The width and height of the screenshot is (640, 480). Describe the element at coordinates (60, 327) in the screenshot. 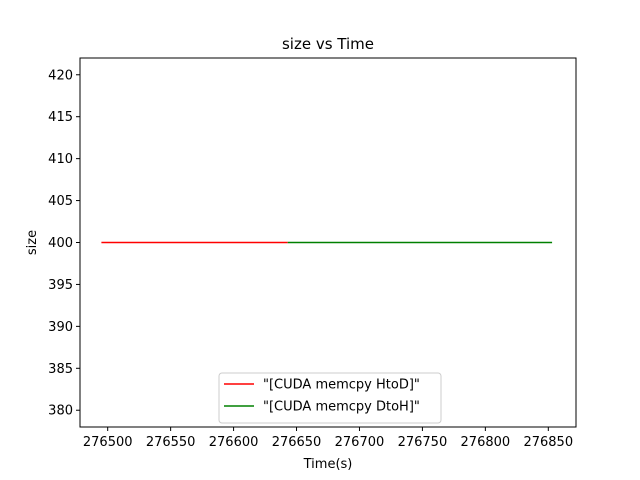

I see `y-tick-label: 390` at that location.